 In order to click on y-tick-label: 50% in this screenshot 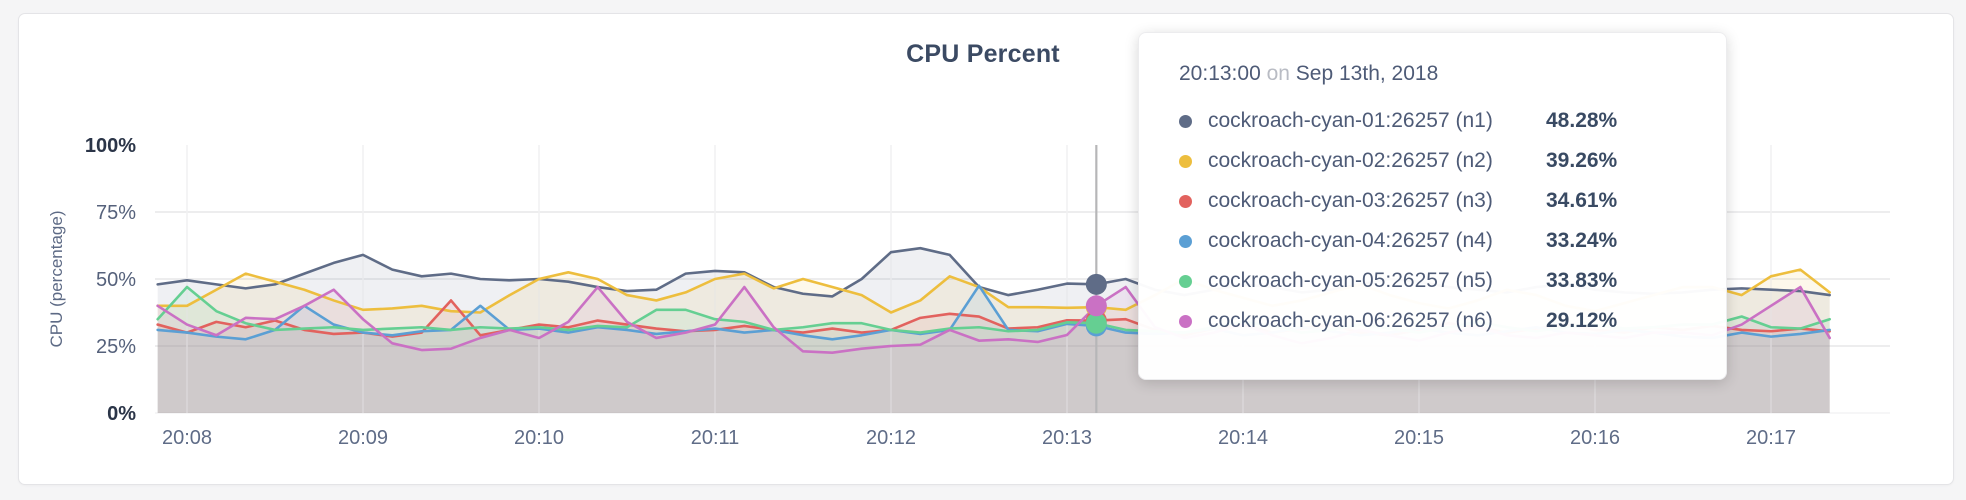, I will do `click(116, 280)`.